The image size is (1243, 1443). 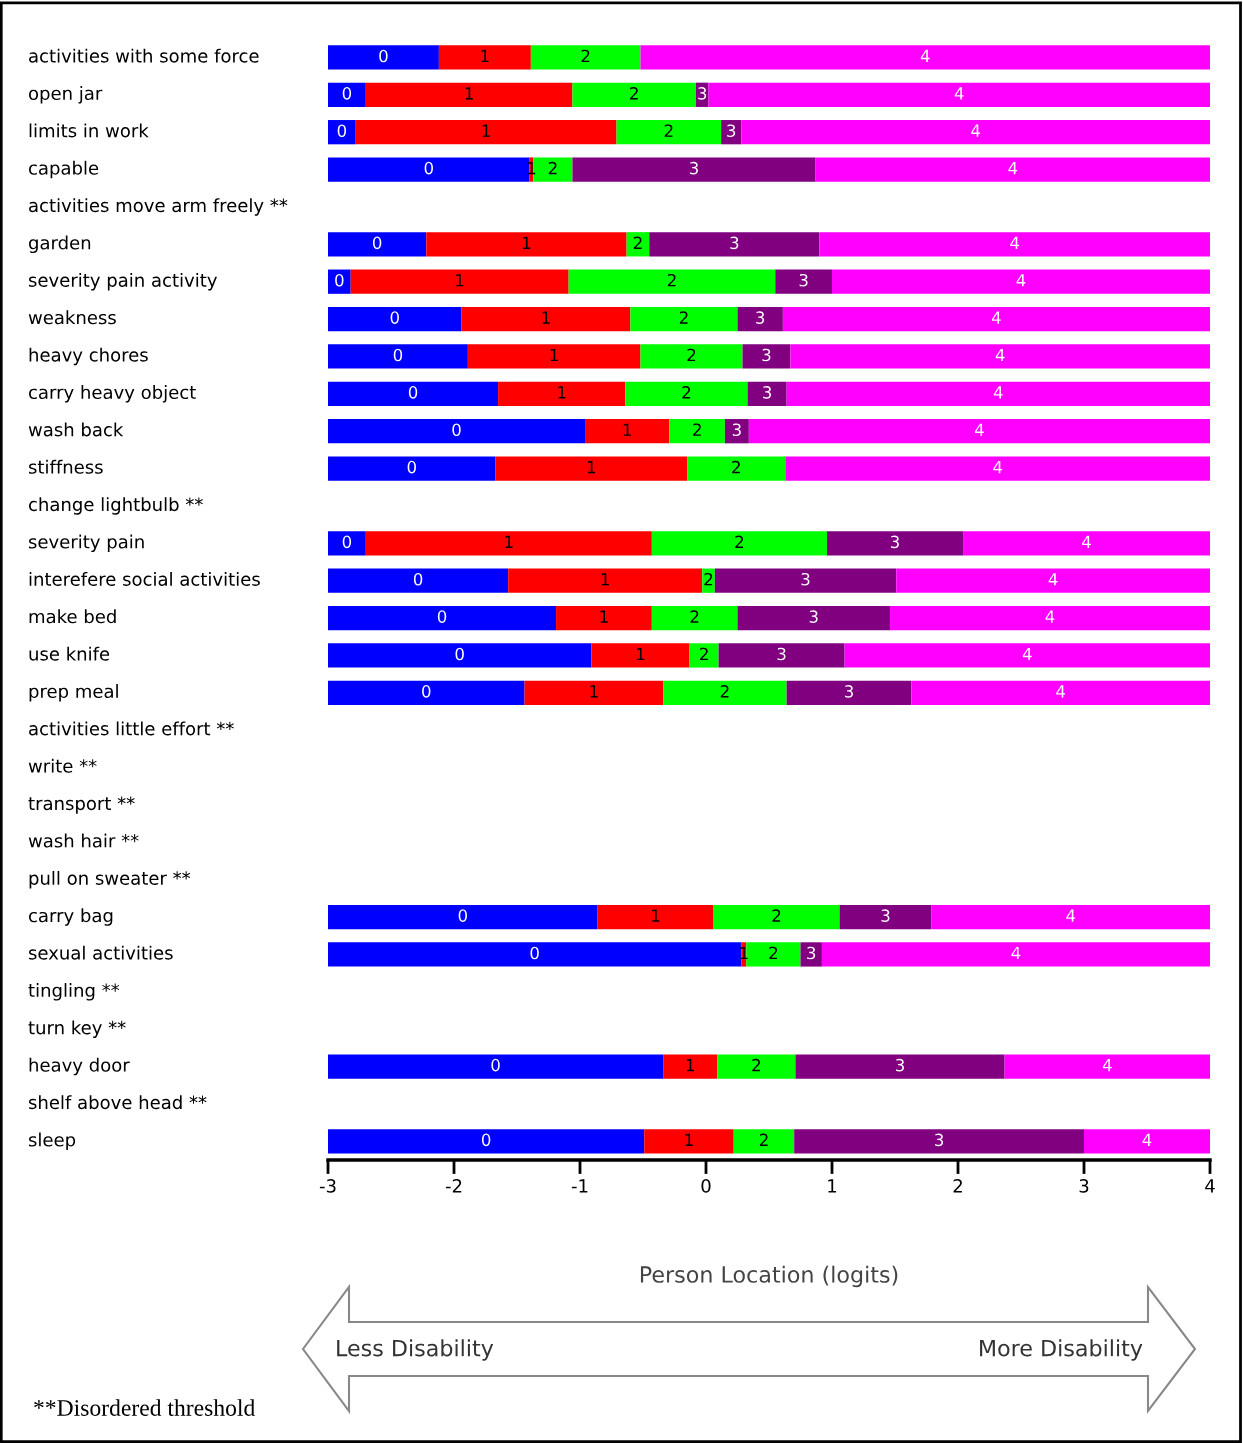 What do you see at coordinates (415, 1350) in the screenshot?
I see `text: Less Disability` at bounding box center [415, 1350].